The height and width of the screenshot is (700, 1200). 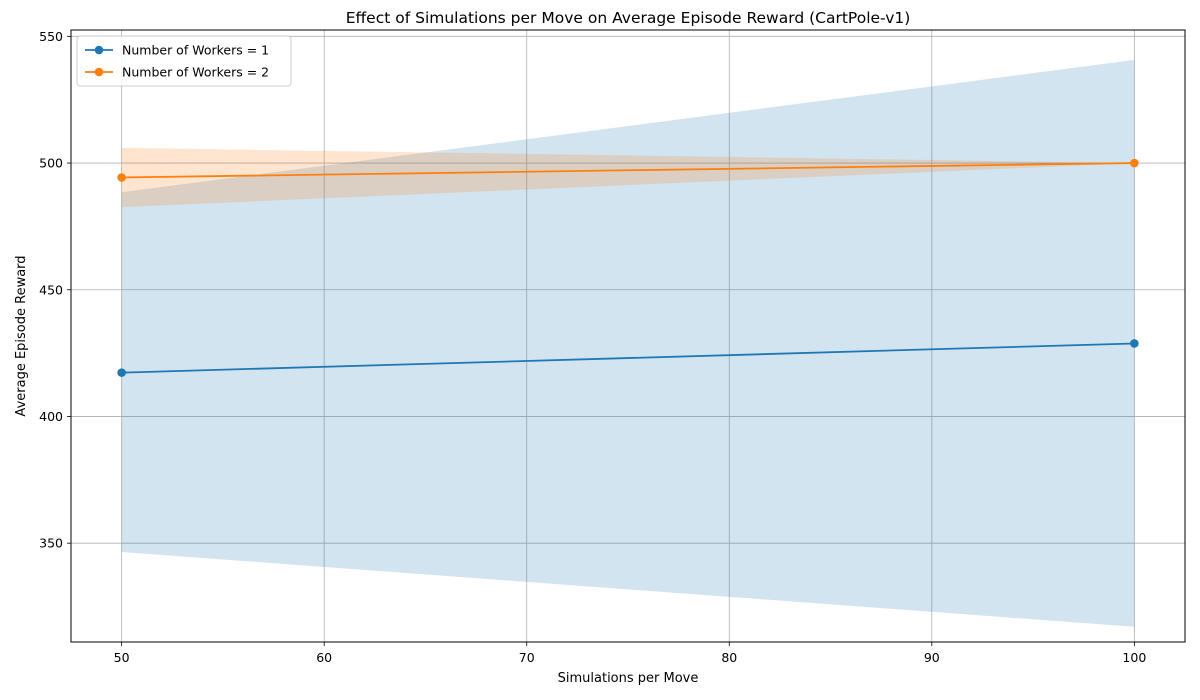 What do you see at coordinates (729, 657) in the screenshot?
I see `x-tick-label: 80` at bounding box center [729, 657].